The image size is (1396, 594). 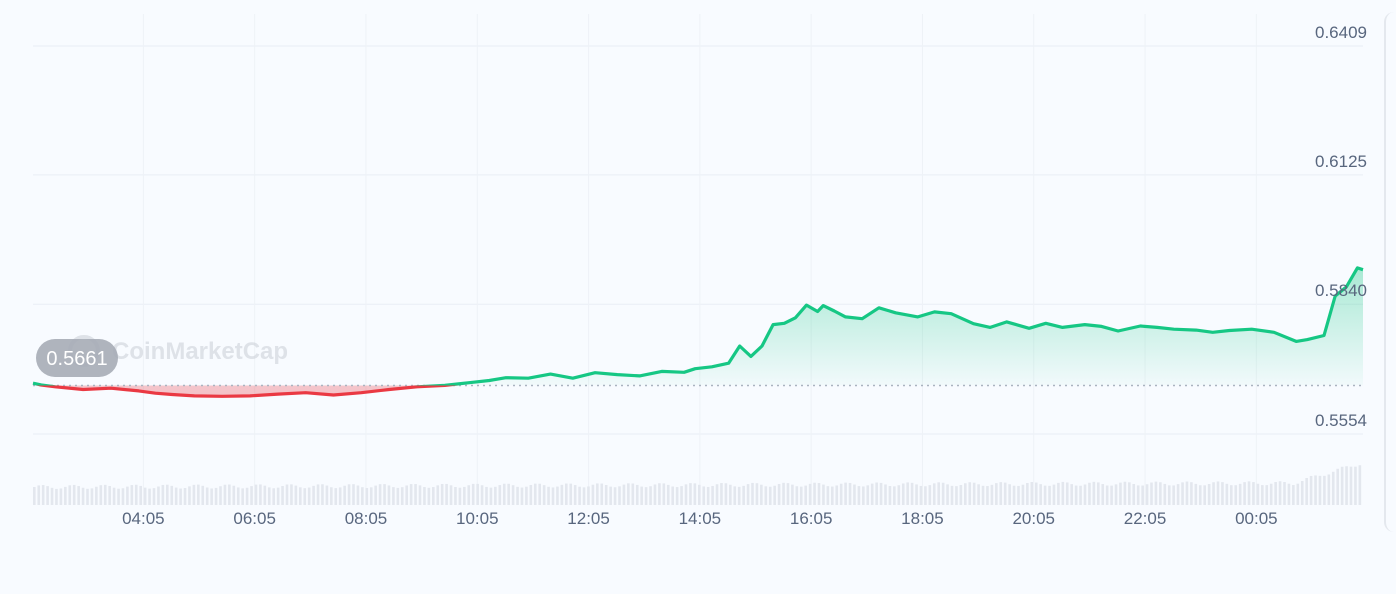 I want to click on x-tick-label: 20:05, so click(x=1033, y=518).